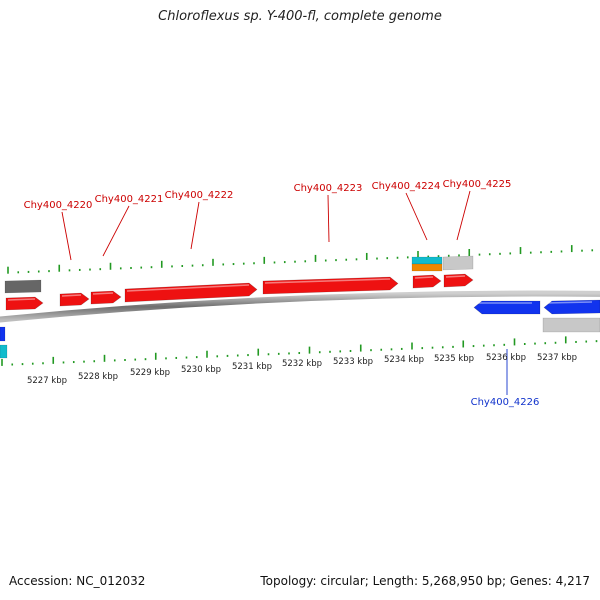  What do you see at coordinates (328, 188) in the screenshot?
I see `gene-label: Chy400_4223` at bounding box center [328, 188].